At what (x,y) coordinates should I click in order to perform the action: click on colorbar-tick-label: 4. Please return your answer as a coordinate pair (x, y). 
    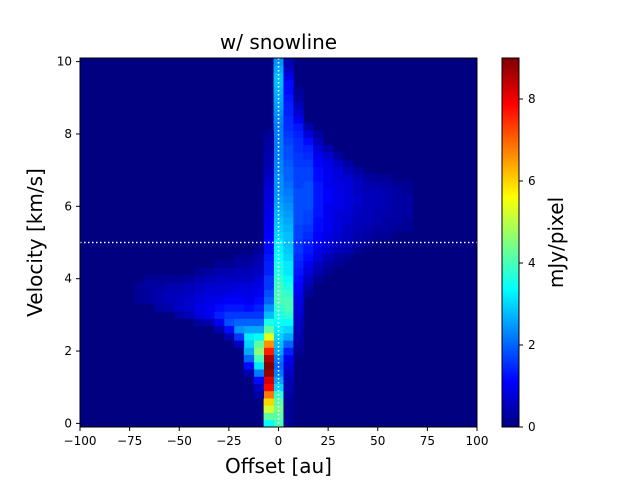
    Looking at the image, I should click on (532, 263).